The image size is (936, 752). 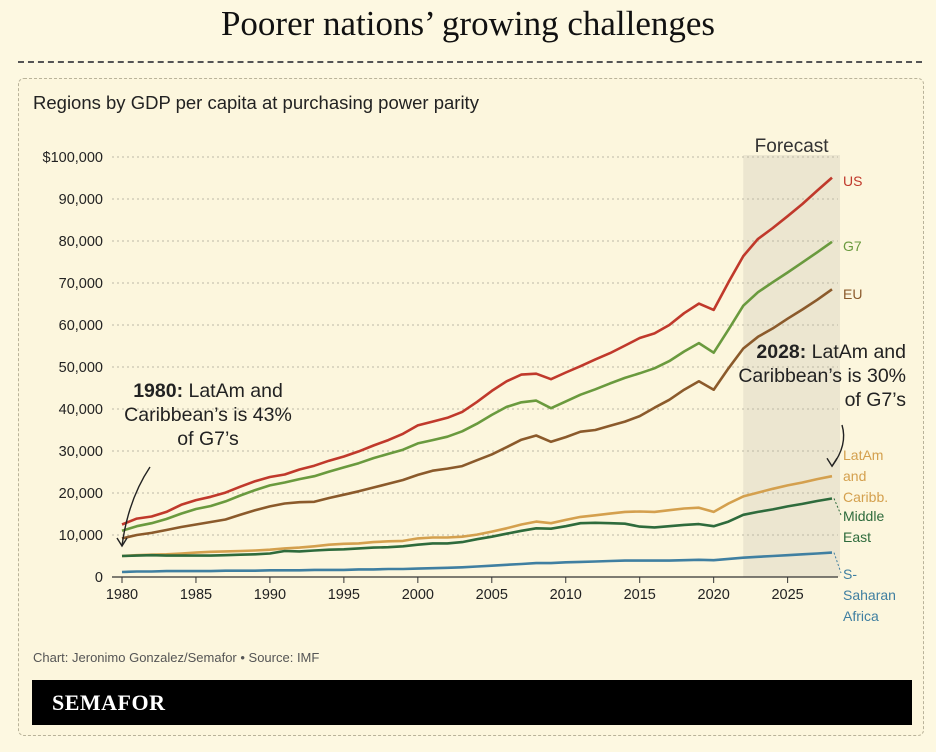 What do you see at coordinates (781, 352) in the screenshot?
I see `annotation-bold: 2028:` at bounding box center [781, 352].